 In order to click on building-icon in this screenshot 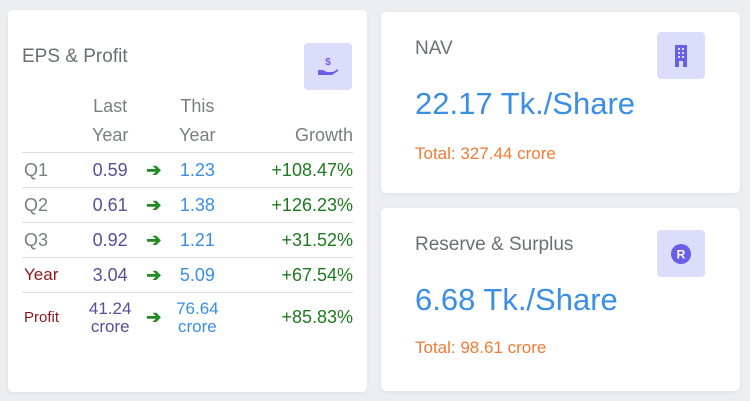, I will do `click(681, 55)`.